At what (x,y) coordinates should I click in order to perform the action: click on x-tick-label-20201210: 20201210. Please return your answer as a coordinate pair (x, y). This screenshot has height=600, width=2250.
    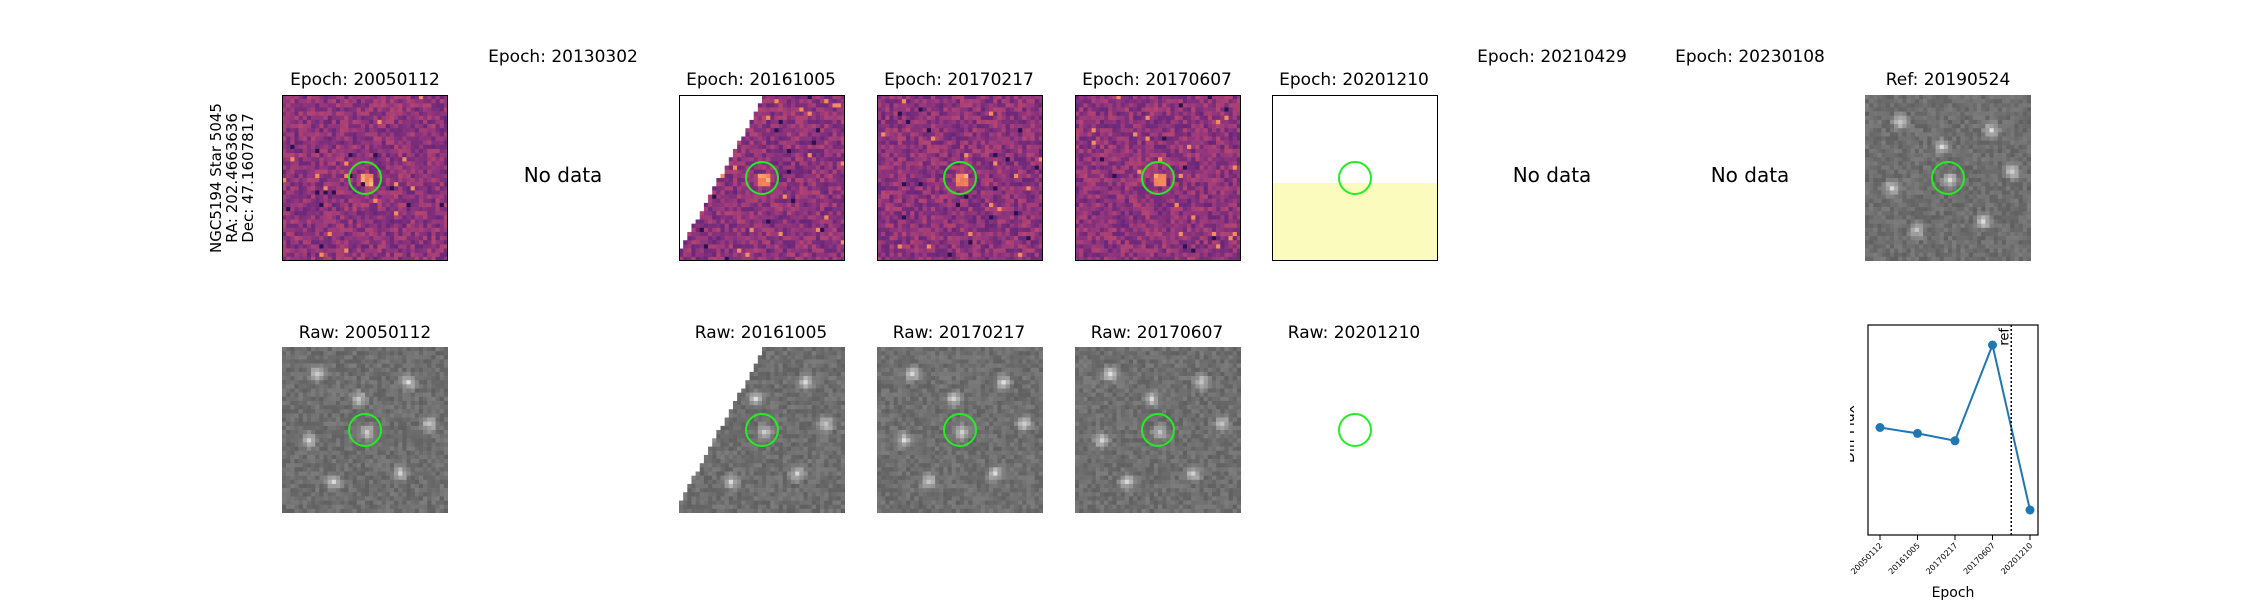
    Looking at the image, I should click on (2016, 558).